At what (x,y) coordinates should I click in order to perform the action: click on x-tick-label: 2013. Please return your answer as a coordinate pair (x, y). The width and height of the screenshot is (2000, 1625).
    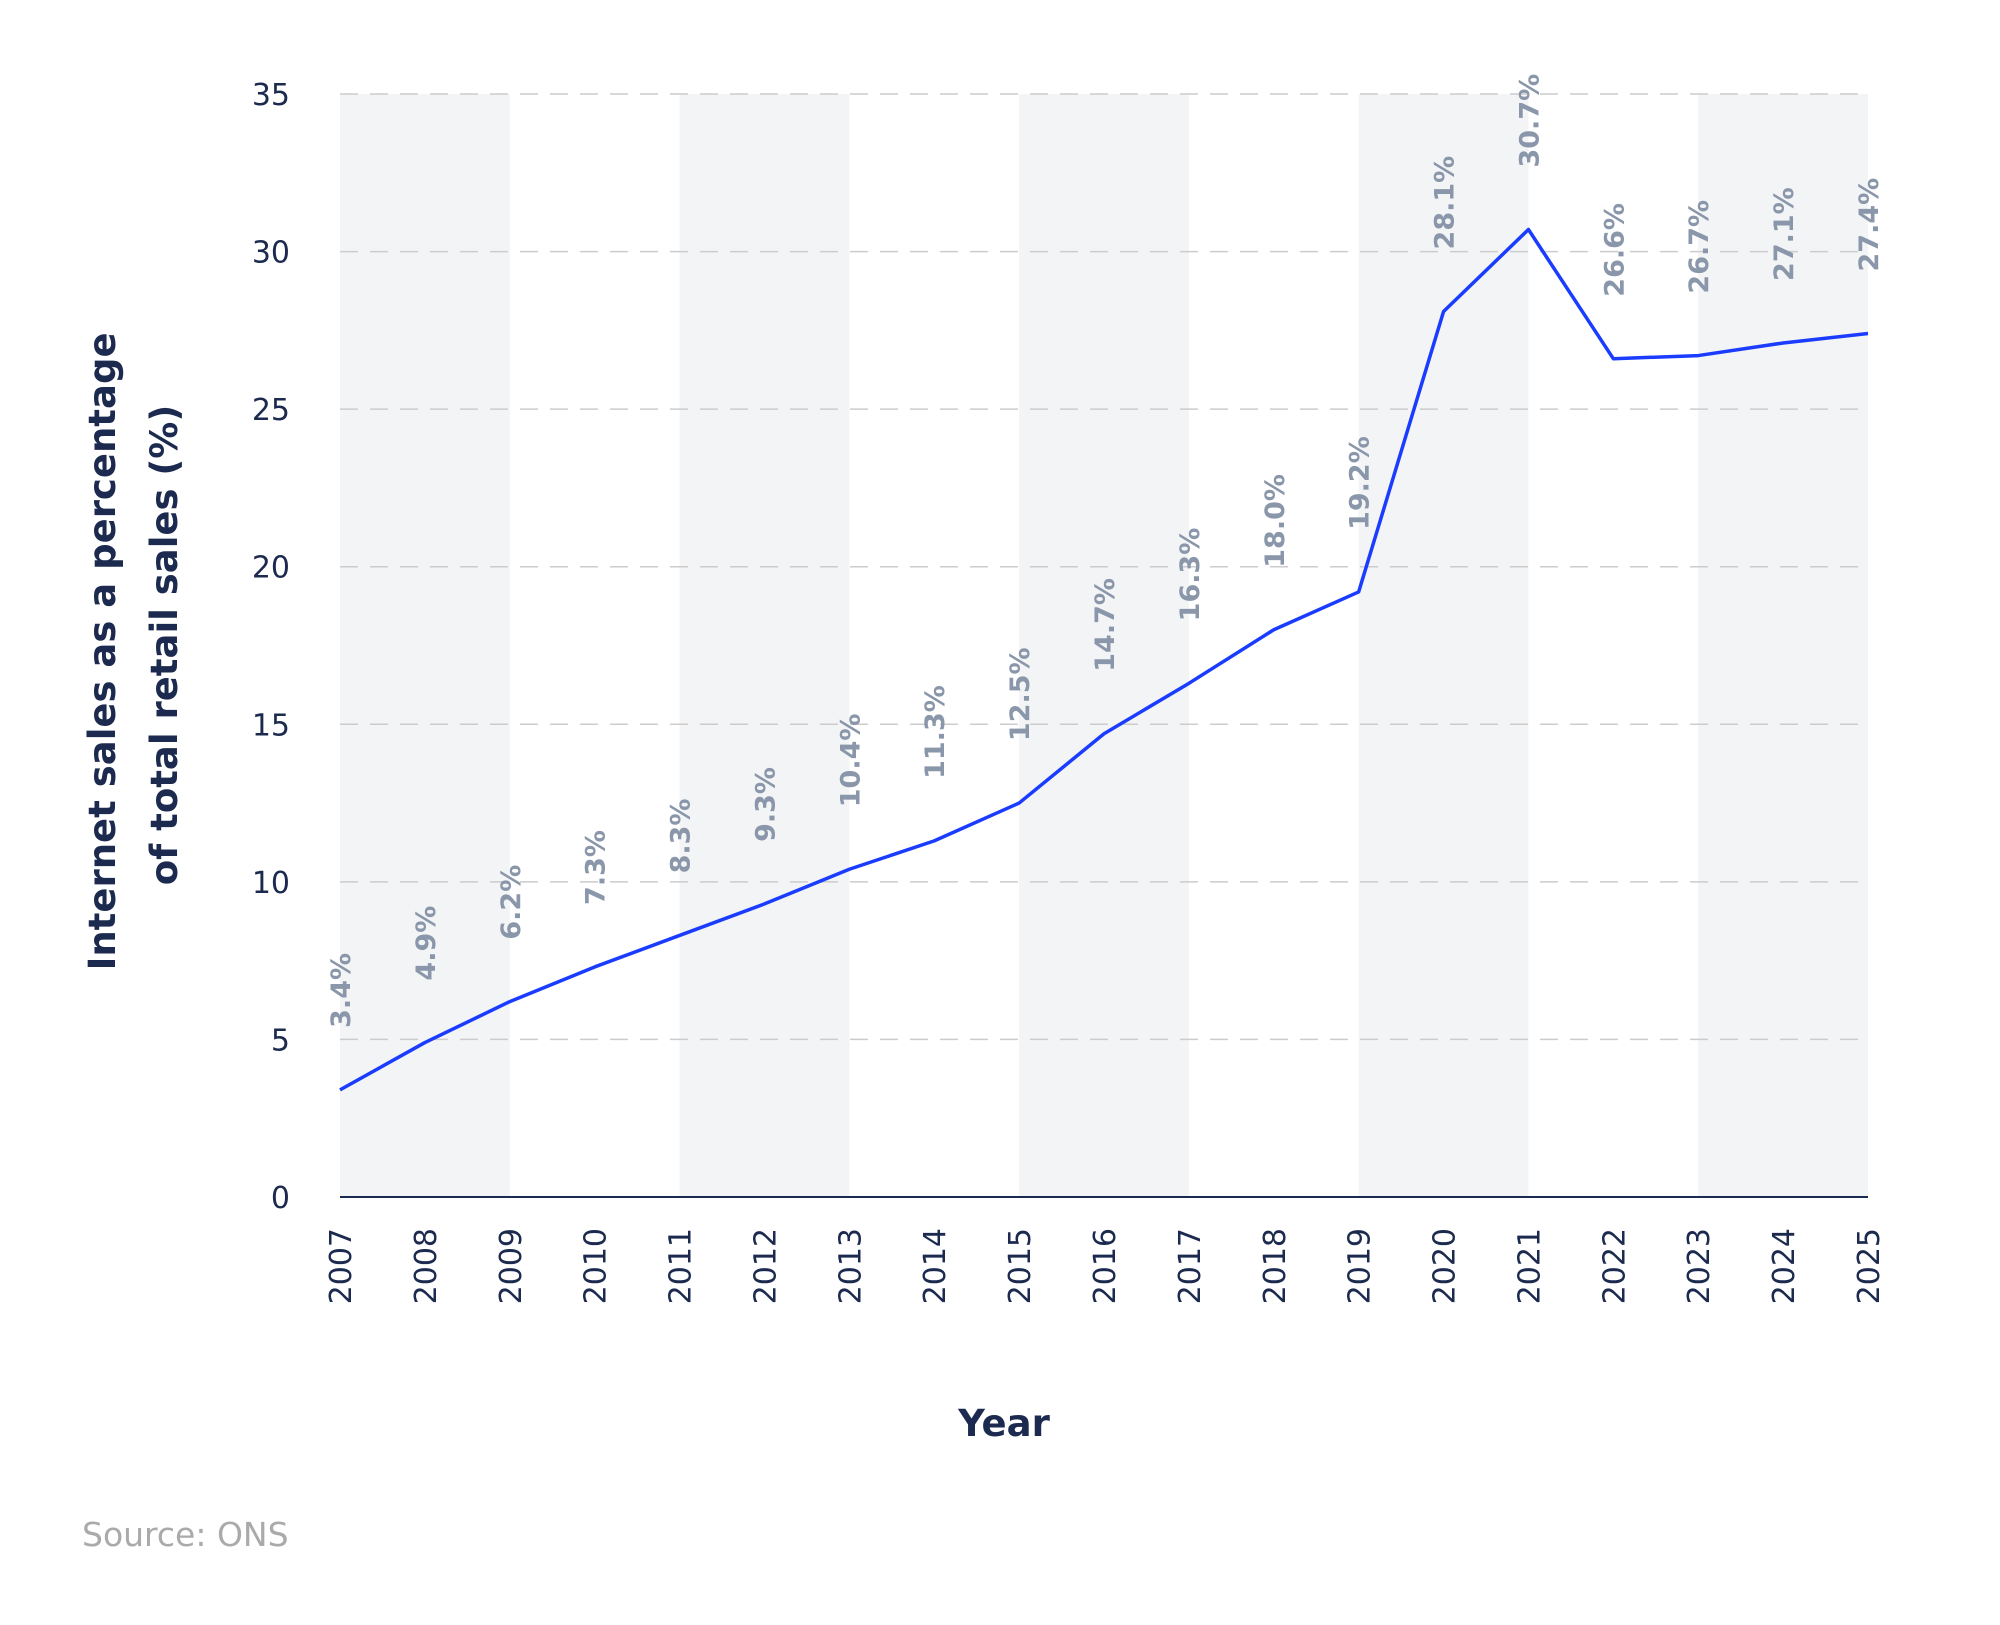
    Looking at the image, I should click on (850, 1266).